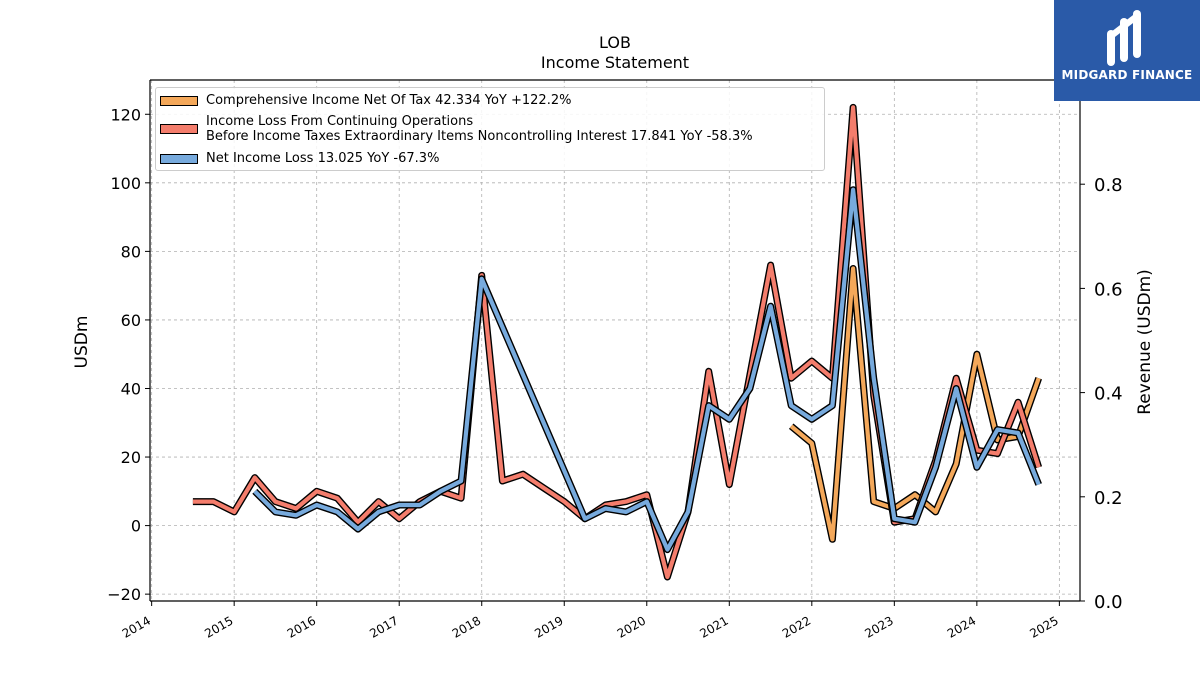 The height and width of the screenshot is (675, 1200). I want to click on x-tick-label: 2024, so click(961, 626).